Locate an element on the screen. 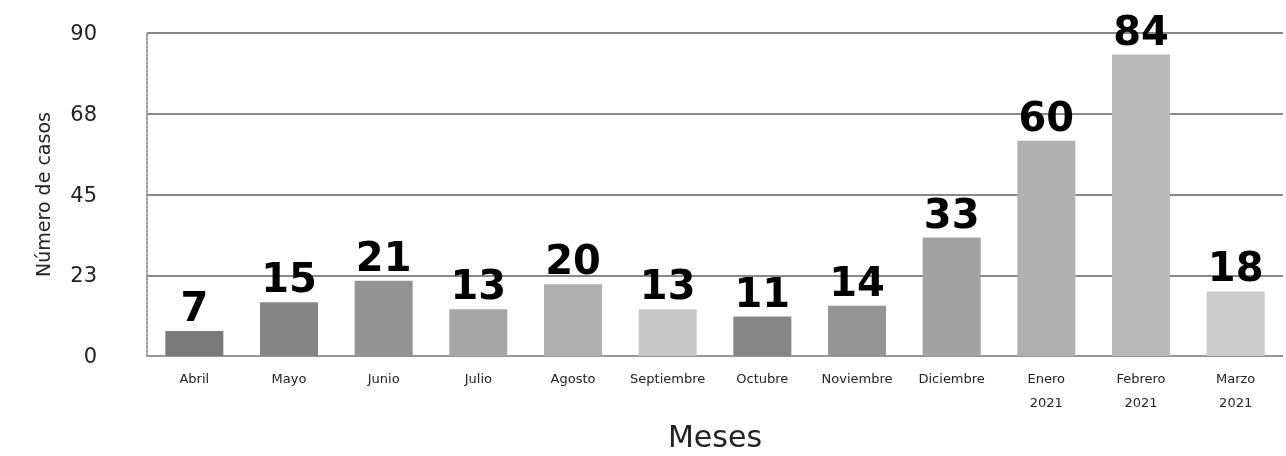 The image size is (1286, 456). x-tick-label: Octubre is located at coordinates (762, 378).